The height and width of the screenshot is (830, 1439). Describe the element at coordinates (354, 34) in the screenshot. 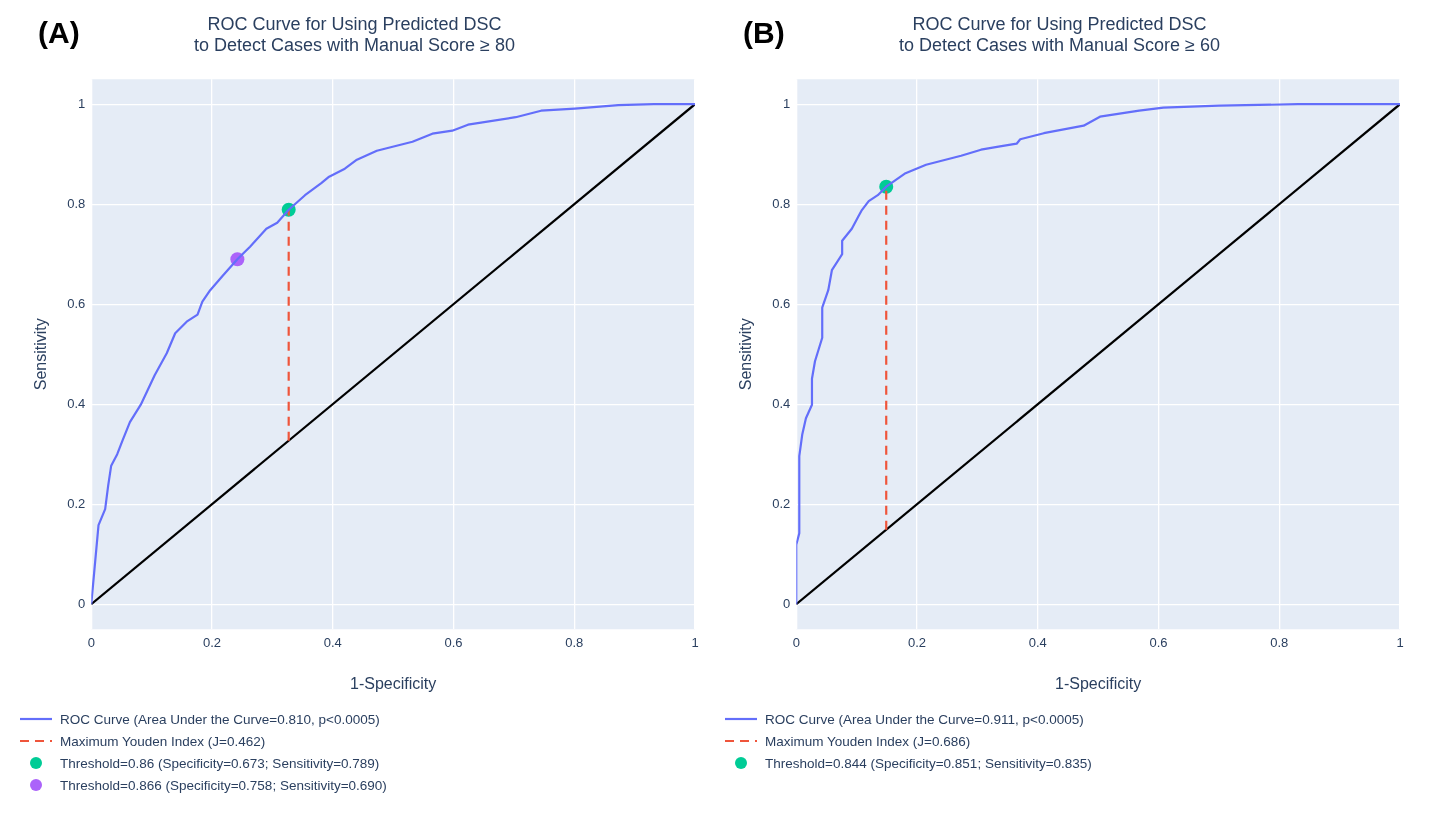

I see `chart-title: ROC Curve for Using Predicted DSC to Detect Cases with Manual Score ≥ 80` at that location.